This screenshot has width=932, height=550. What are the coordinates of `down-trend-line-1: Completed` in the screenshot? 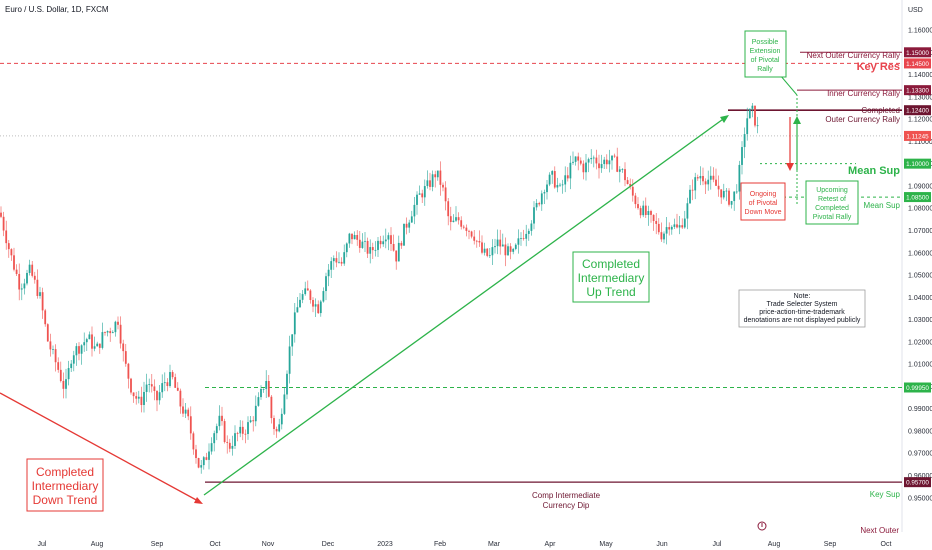 It's located at (65, 472).